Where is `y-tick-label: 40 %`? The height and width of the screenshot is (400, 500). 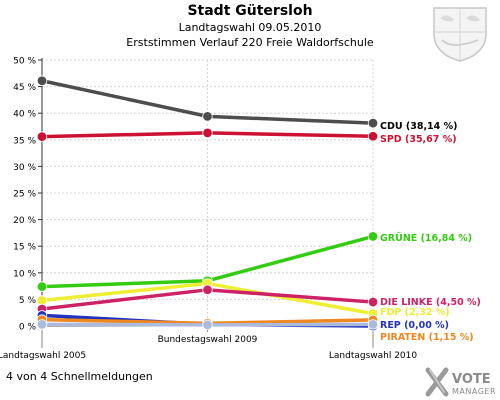 y-tick-label: 40 % is located at coordinates (24, 115).